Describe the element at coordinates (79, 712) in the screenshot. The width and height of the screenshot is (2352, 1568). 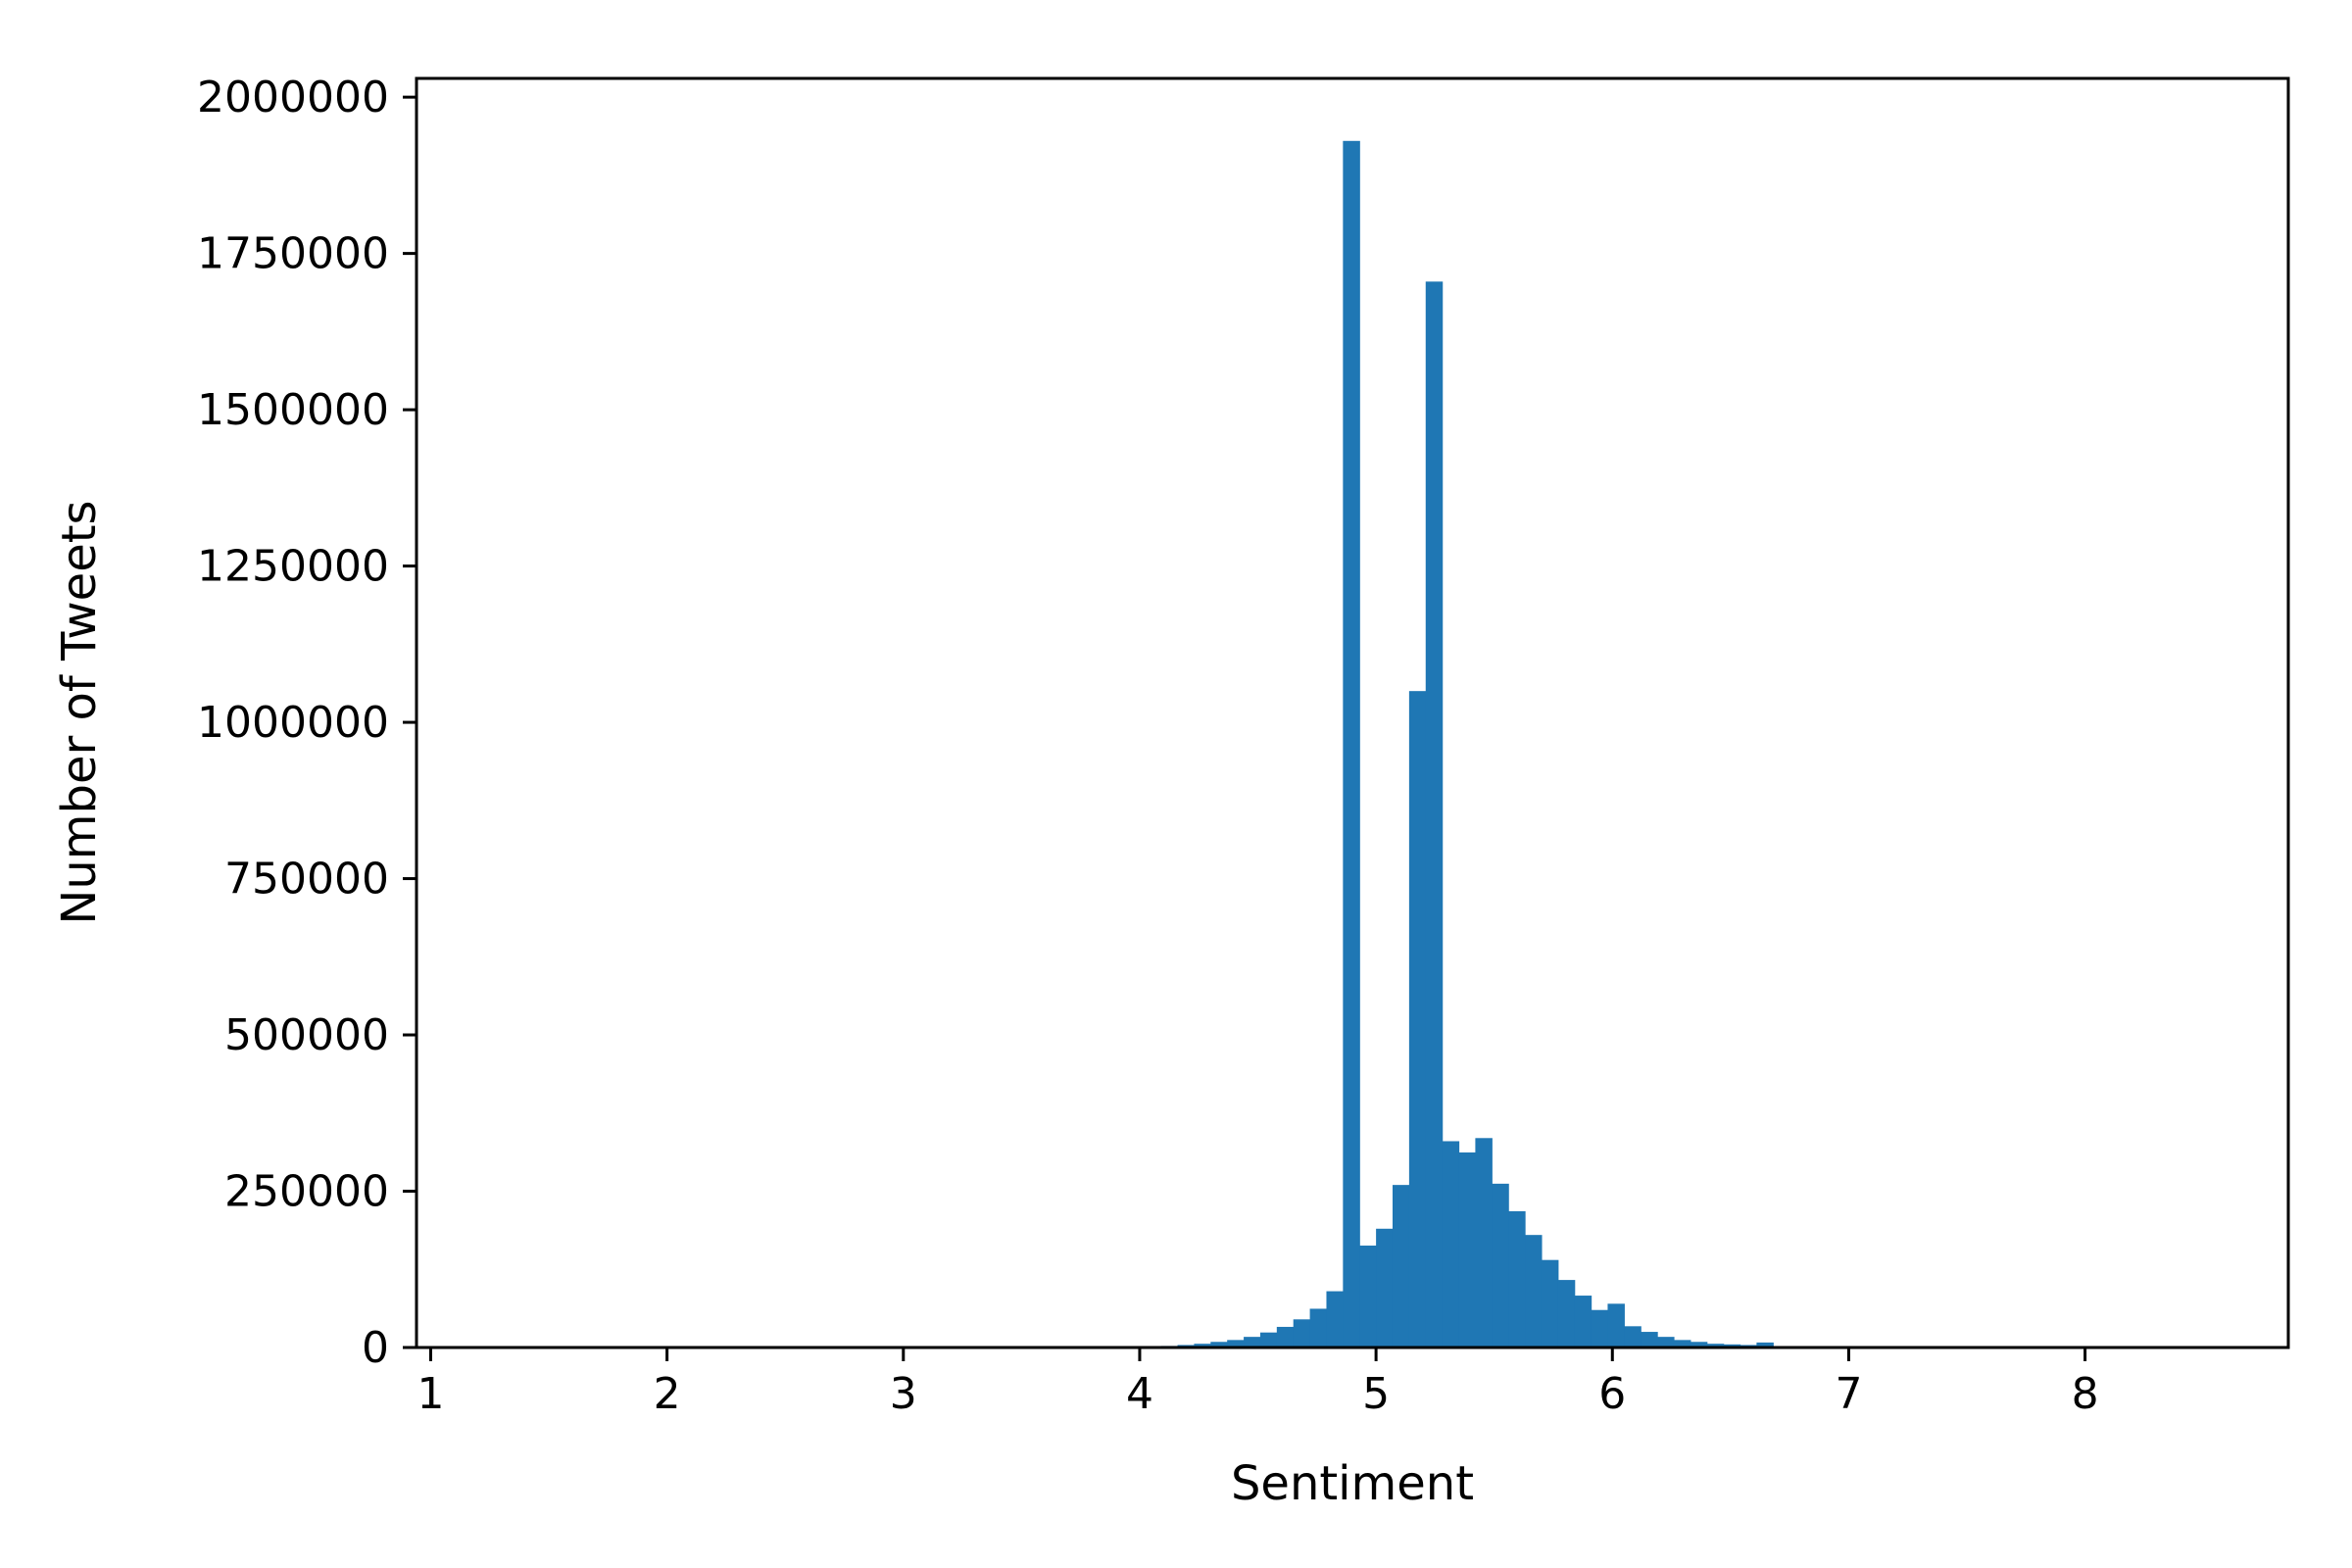
I see `y-axis-label: Number of Tweets` at that location.